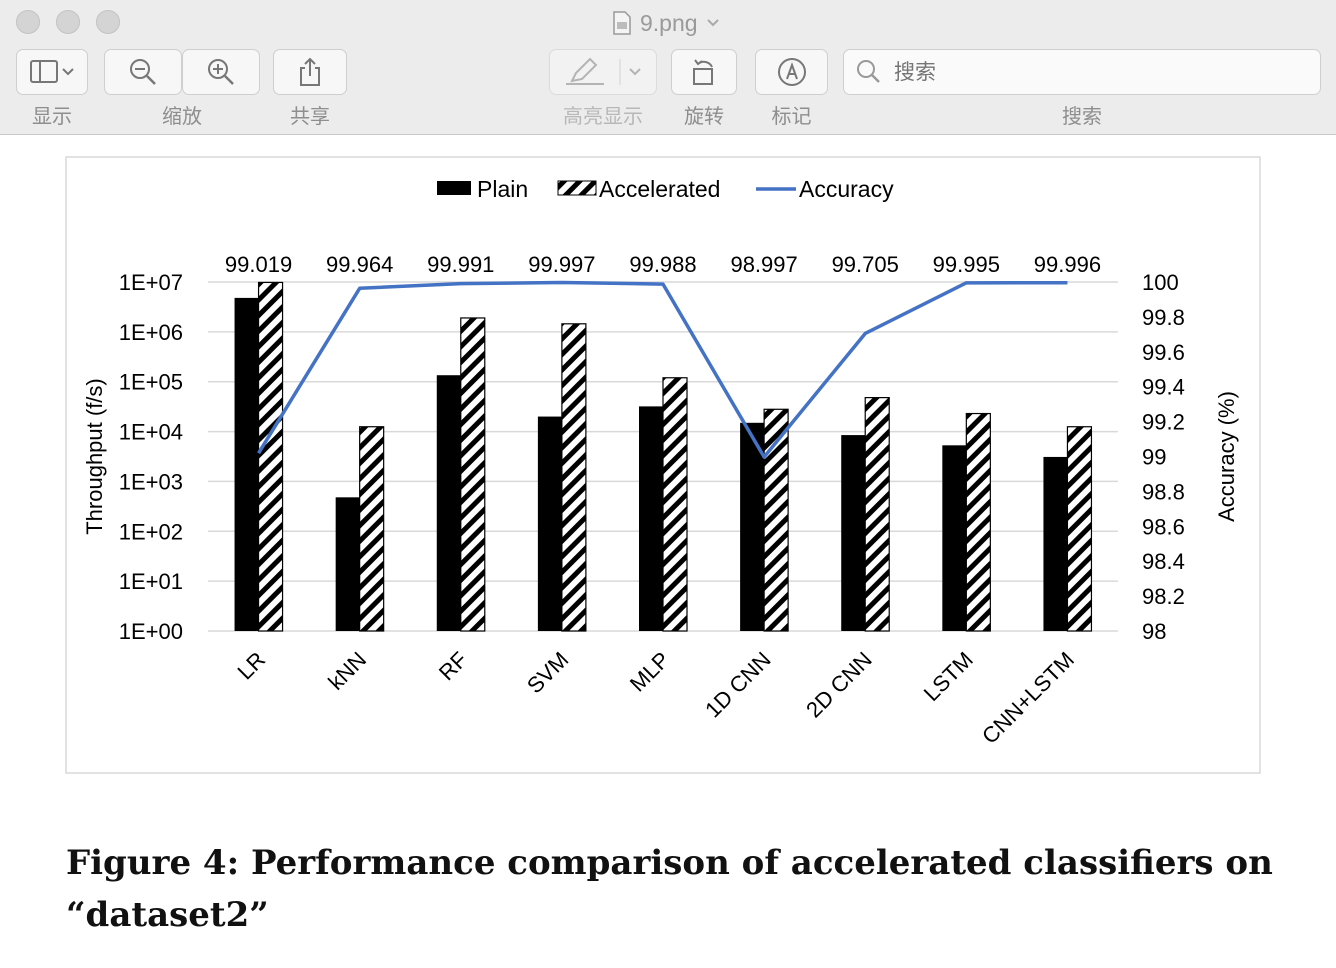  Describe the element at coordinates (359, 264) in the screenshot. I see `accuracy-data-label: 99.964` at that location.